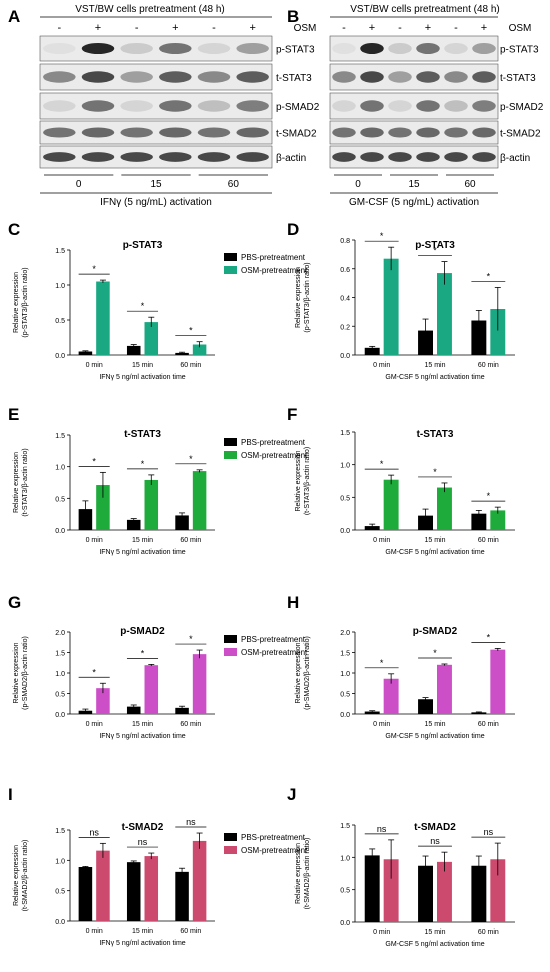 The height and width of the screenshot is (972, 550). Describe the element at coordinates (298, 107) in the screenshot. I see `band-label: p-SMAD2` at that location.